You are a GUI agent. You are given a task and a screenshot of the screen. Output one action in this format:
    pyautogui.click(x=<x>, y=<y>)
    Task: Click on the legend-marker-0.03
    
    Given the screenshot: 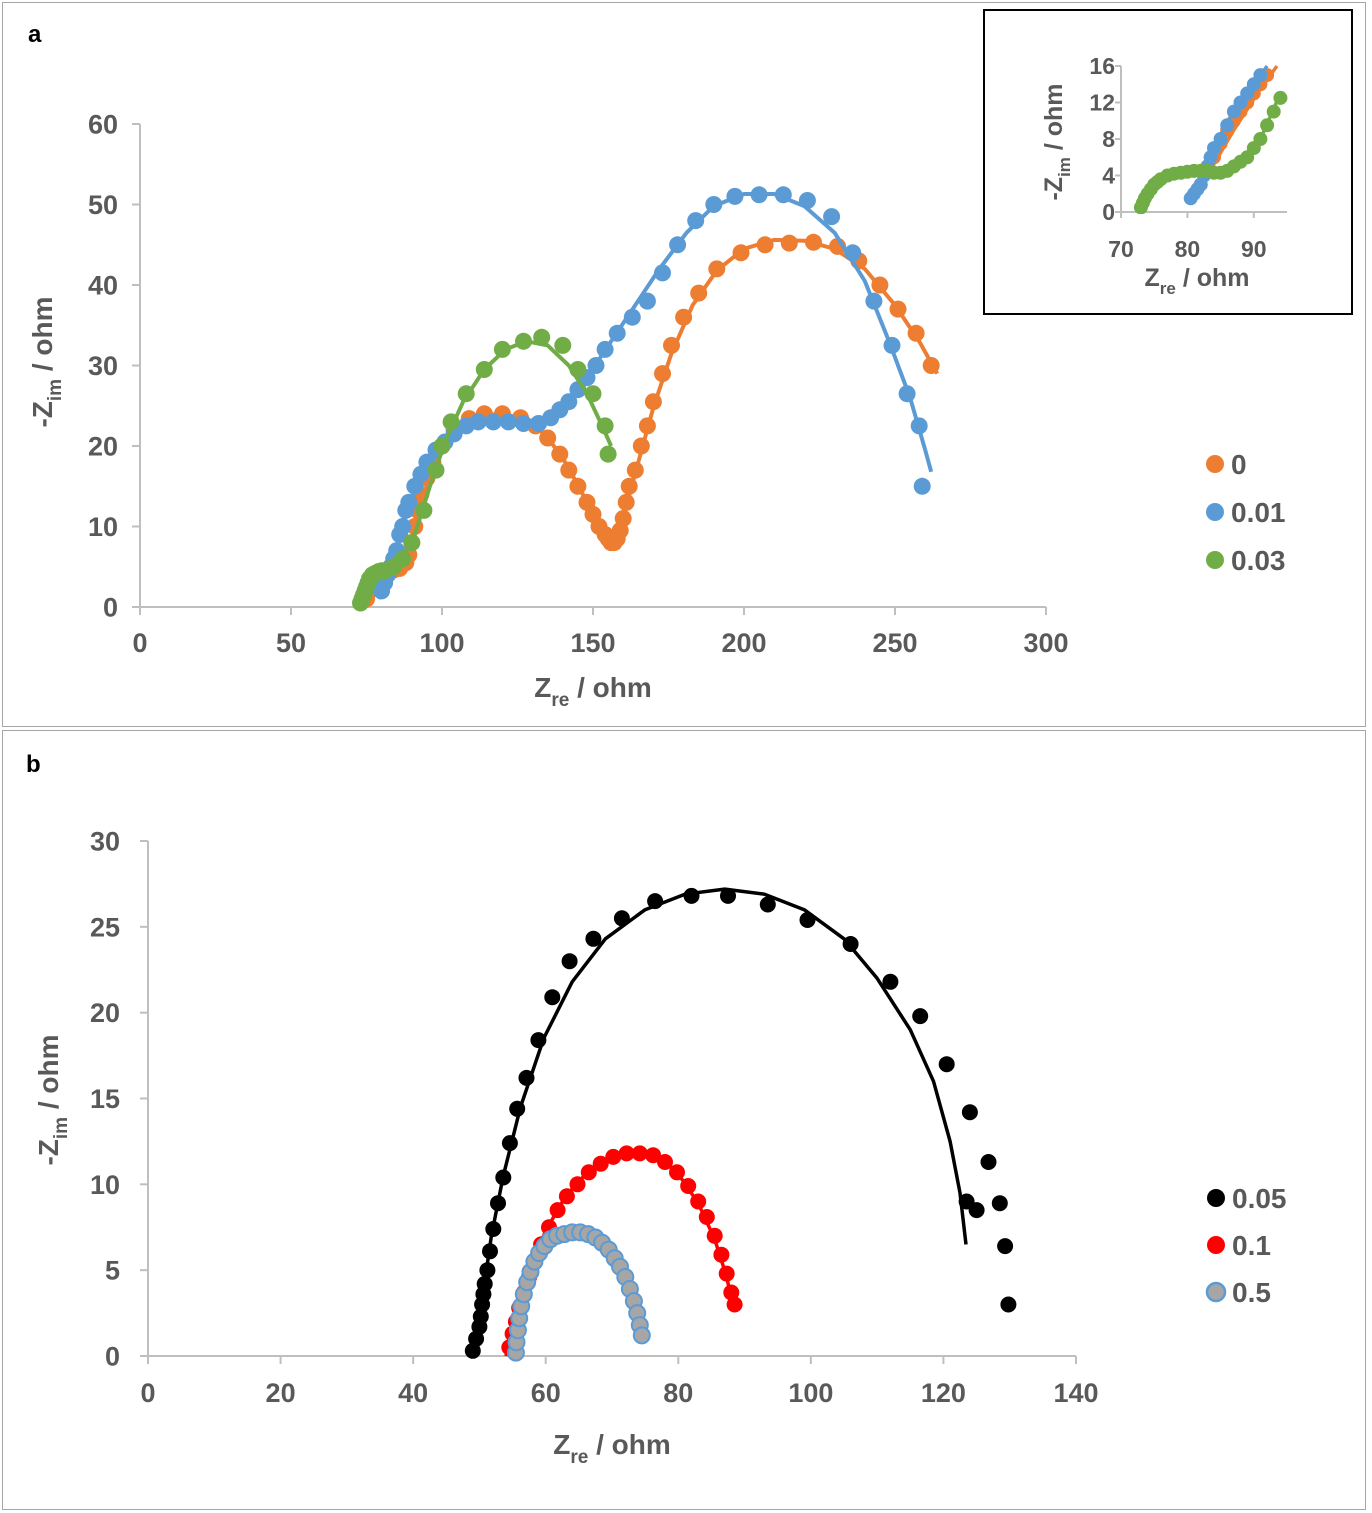 What is the action you would take?
    pyautogui.click(x=1215, y=560)
    